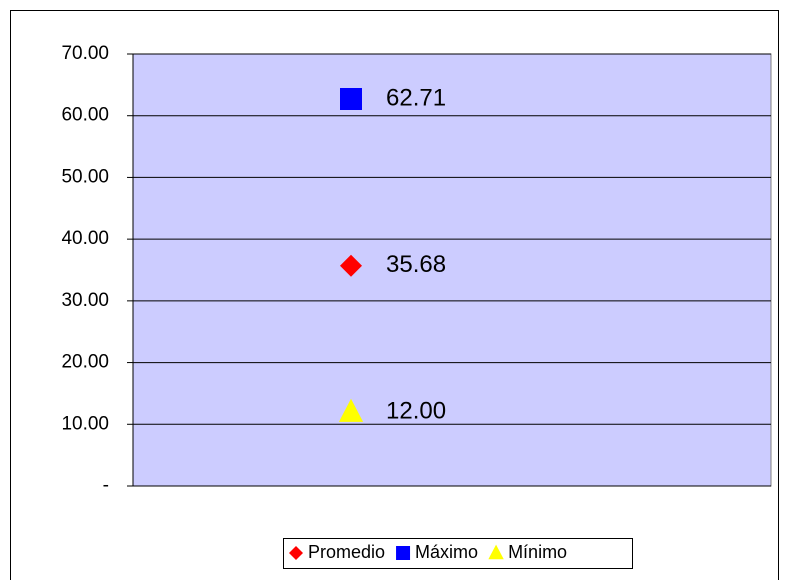 This screenshot has height=580, width=790. Describe the element at coordinates (537, 552) in the screenshot. I see `legend-label: Mínimo` at that location.